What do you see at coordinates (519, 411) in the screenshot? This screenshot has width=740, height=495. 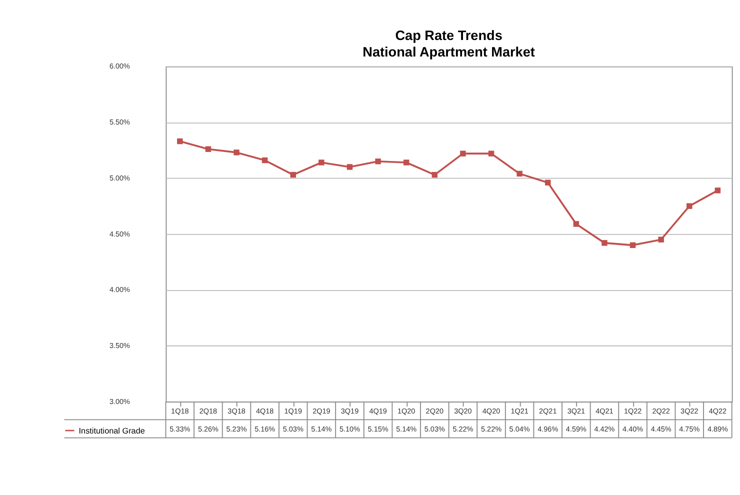 I see `x-tick-label: 1Q21` at bounding box center [519, 411].